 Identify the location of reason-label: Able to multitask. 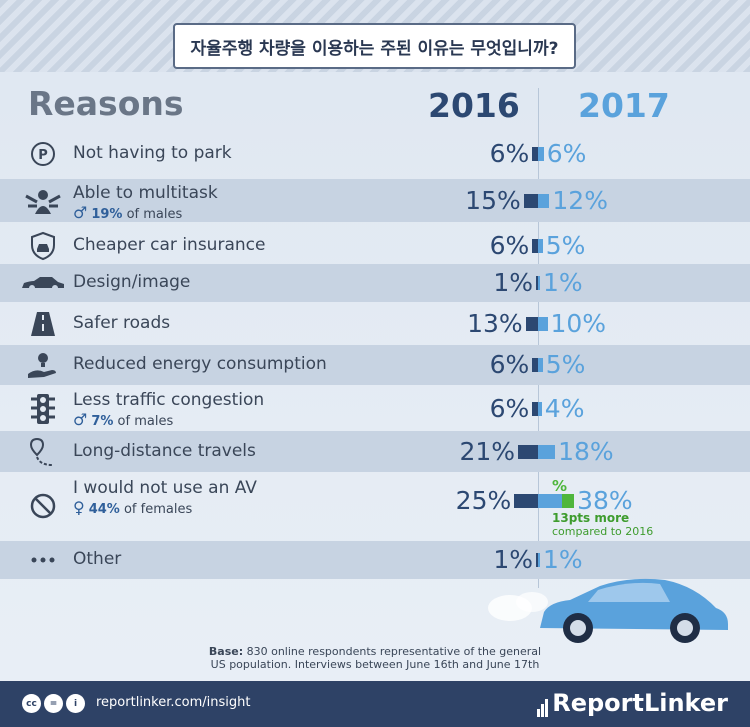
(145, 193).